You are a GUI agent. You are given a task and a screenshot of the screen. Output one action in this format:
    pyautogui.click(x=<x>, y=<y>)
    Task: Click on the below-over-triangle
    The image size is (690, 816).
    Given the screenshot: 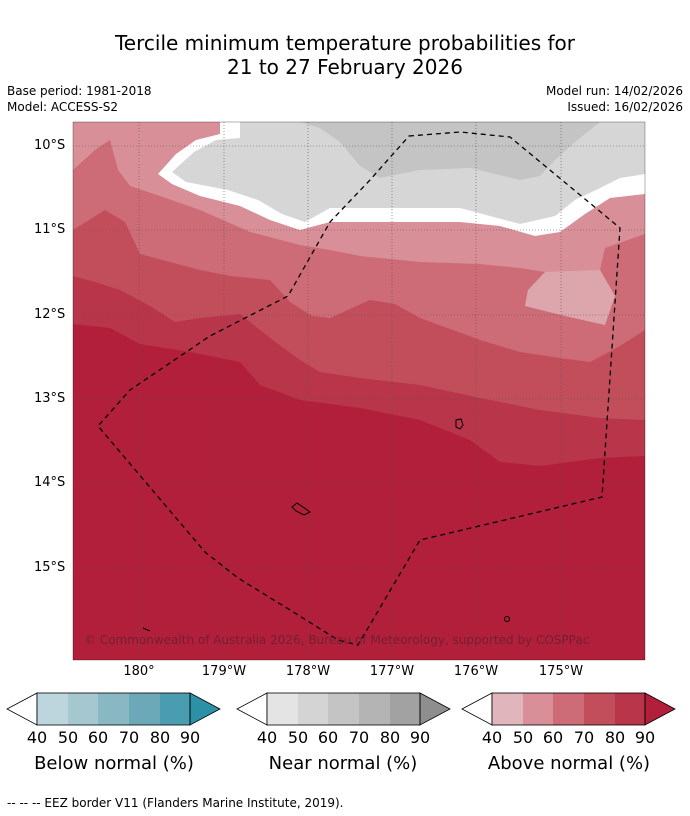 What is the action you would take?
    pyautogui.click(x=205, y=709)
    